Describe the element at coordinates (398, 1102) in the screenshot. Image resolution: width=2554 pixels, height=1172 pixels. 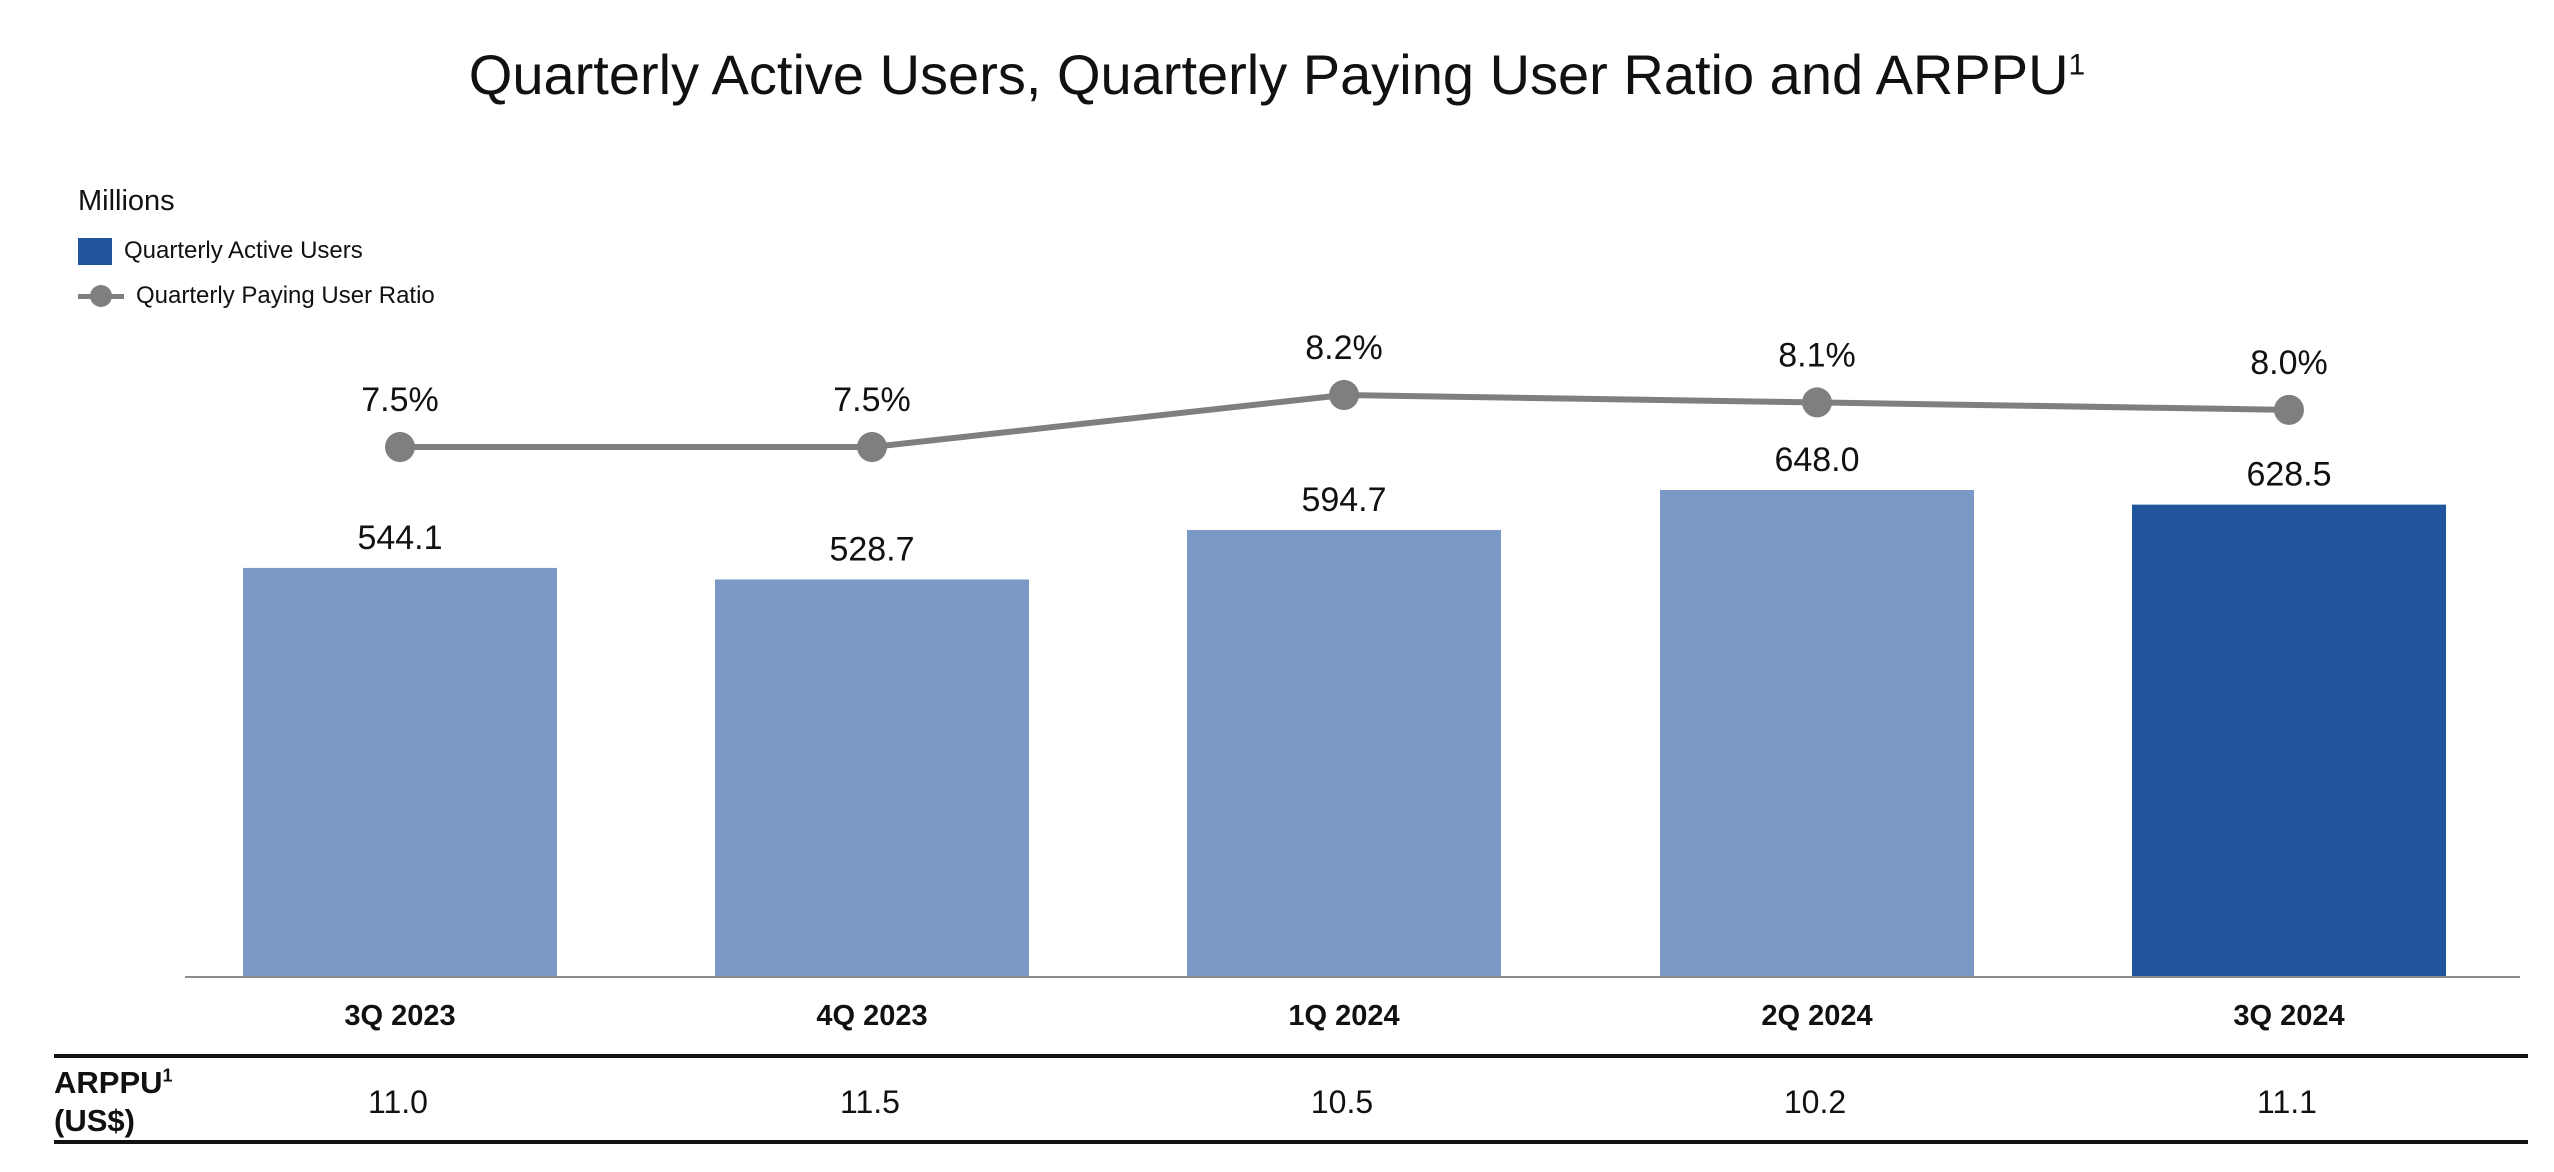
I see `arppu-value-1: 11.0` at that location.